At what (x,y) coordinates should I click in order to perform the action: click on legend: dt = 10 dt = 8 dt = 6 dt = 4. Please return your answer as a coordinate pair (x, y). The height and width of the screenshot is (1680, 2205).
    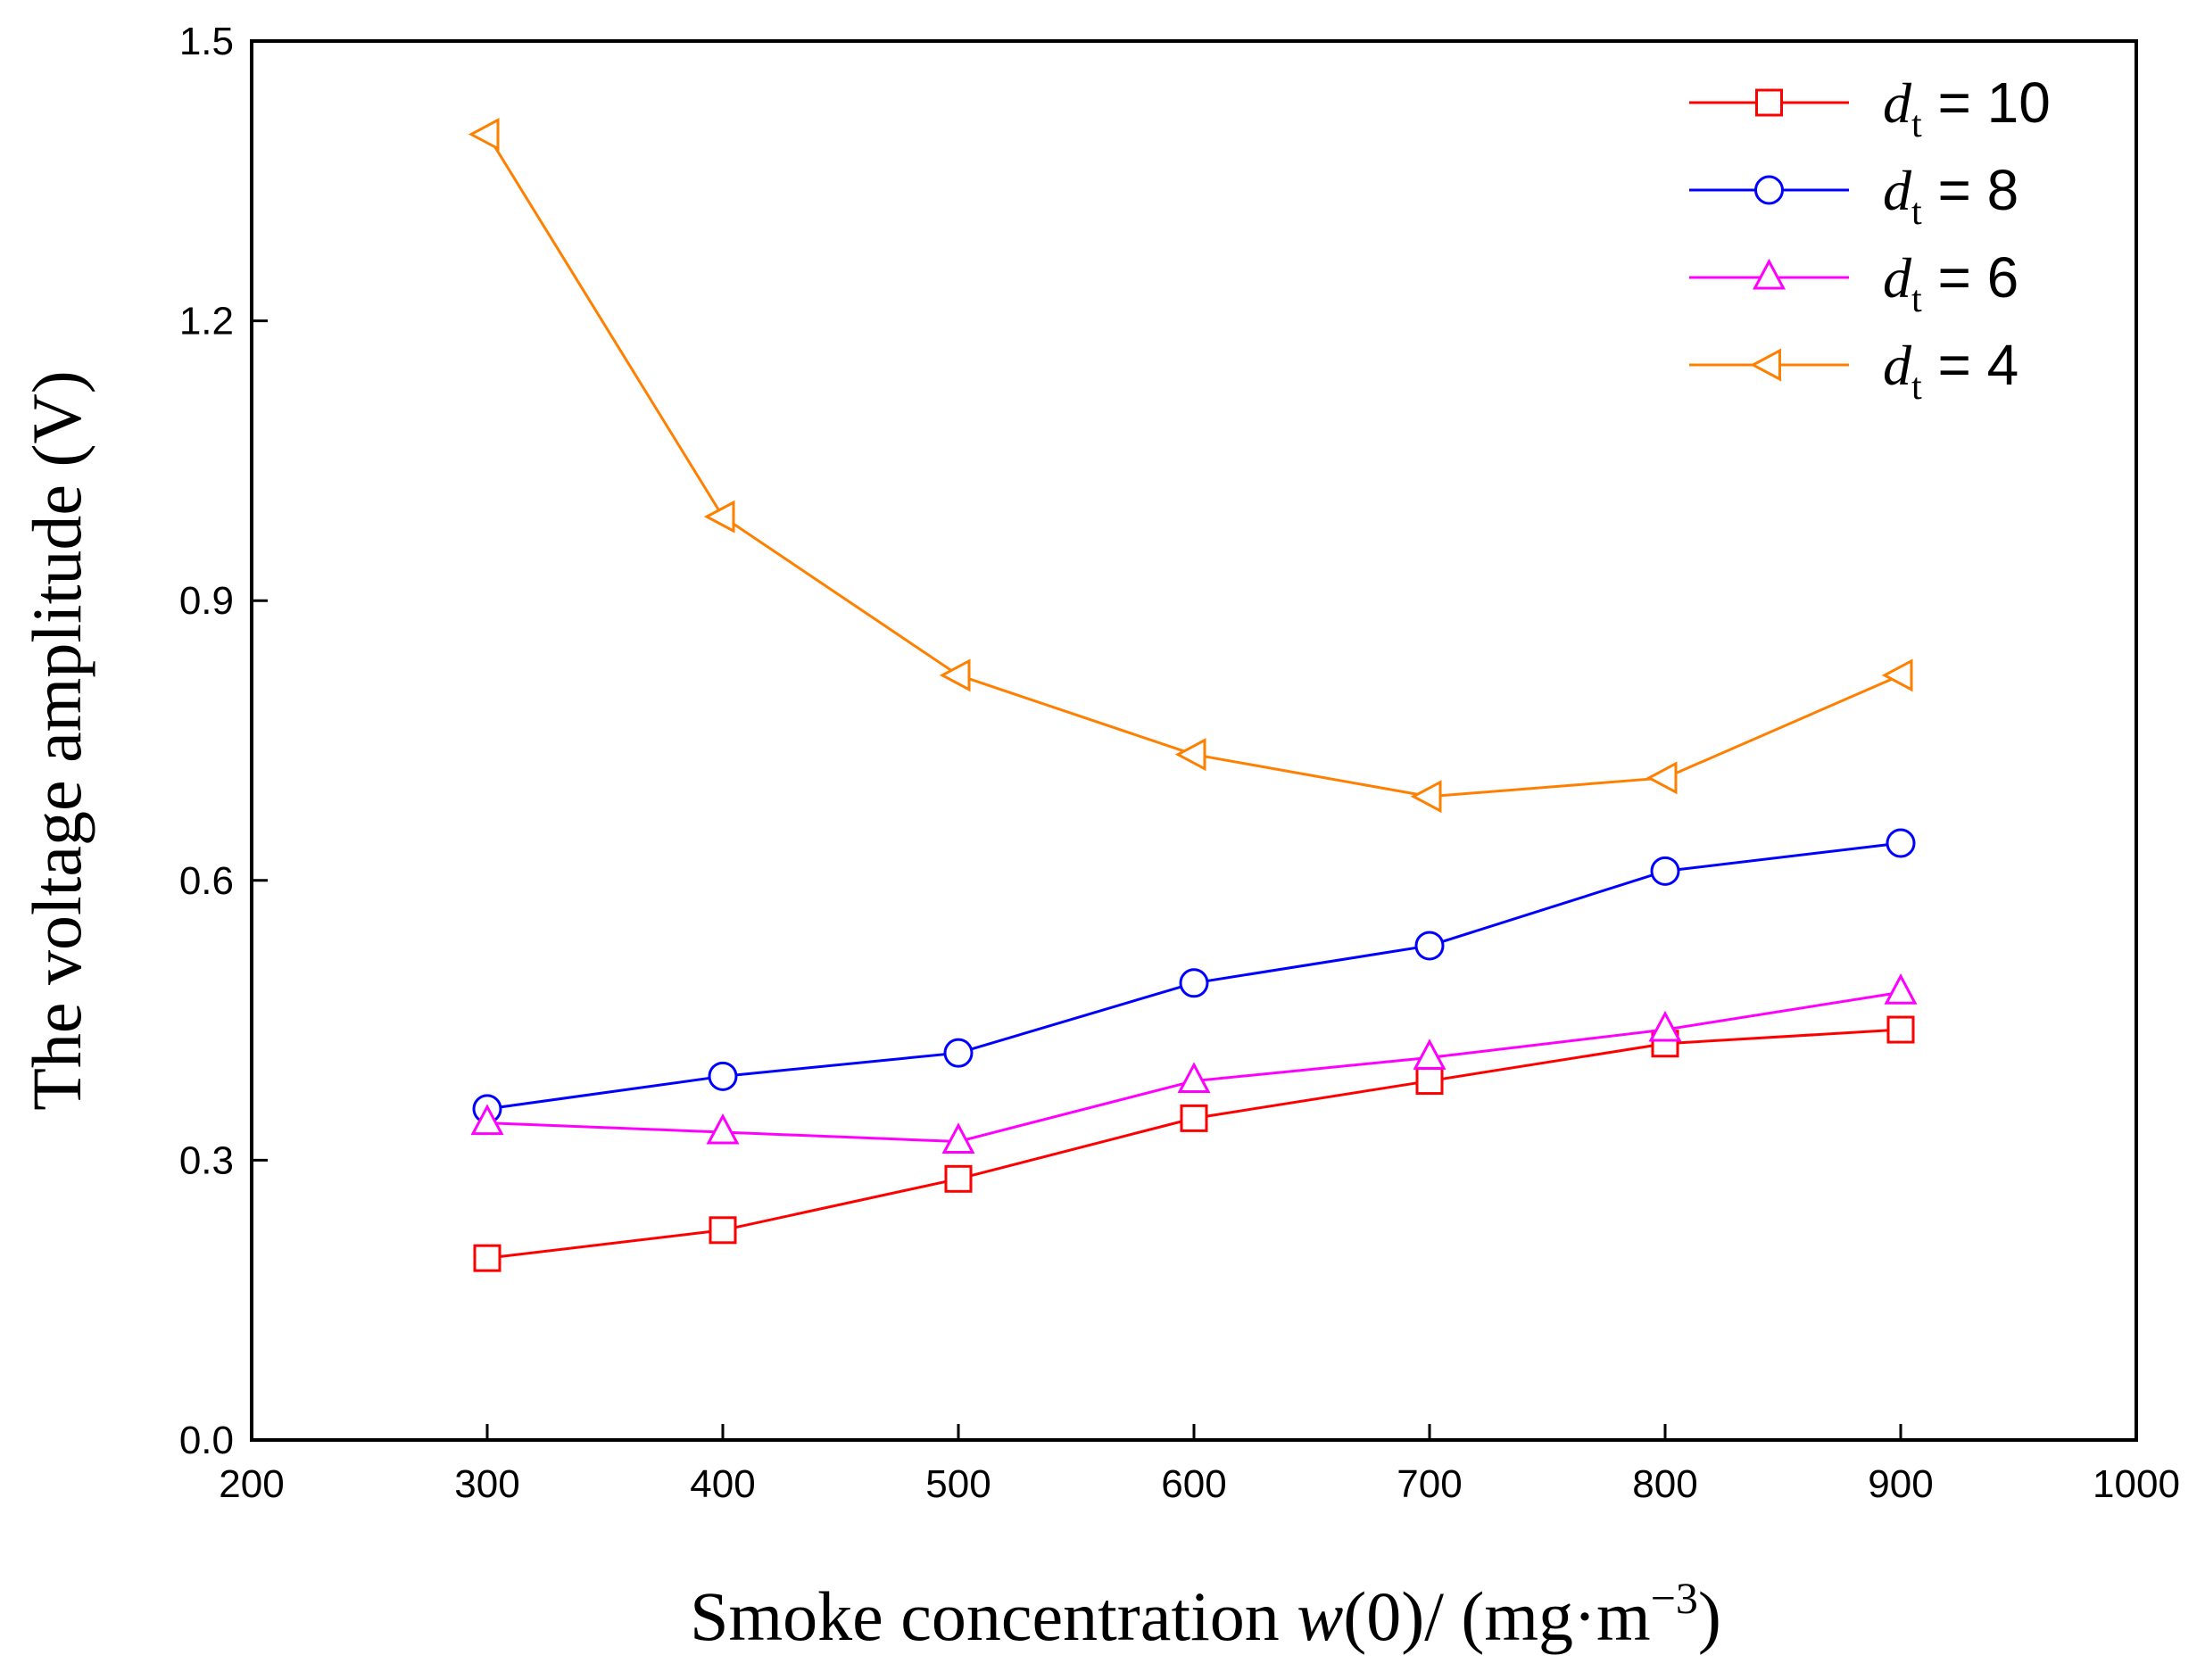
    Looking at the image, I should click on (1870, 239).